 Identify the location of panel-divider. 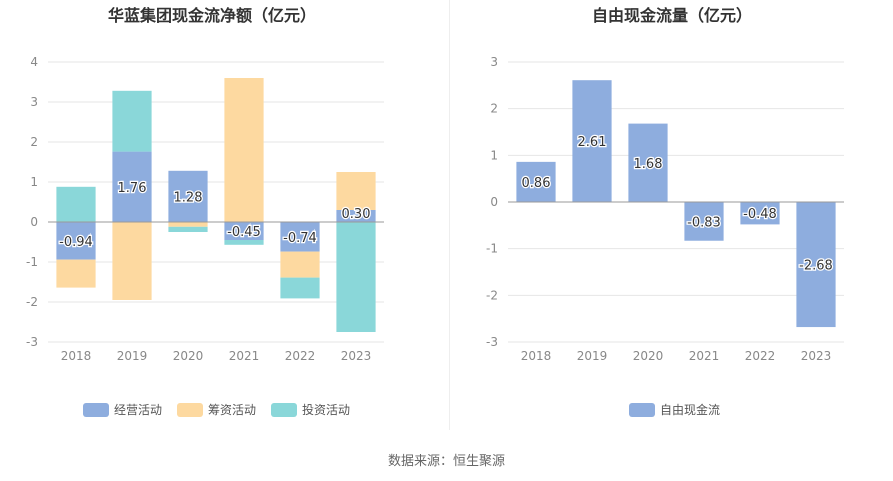
(449, 215).